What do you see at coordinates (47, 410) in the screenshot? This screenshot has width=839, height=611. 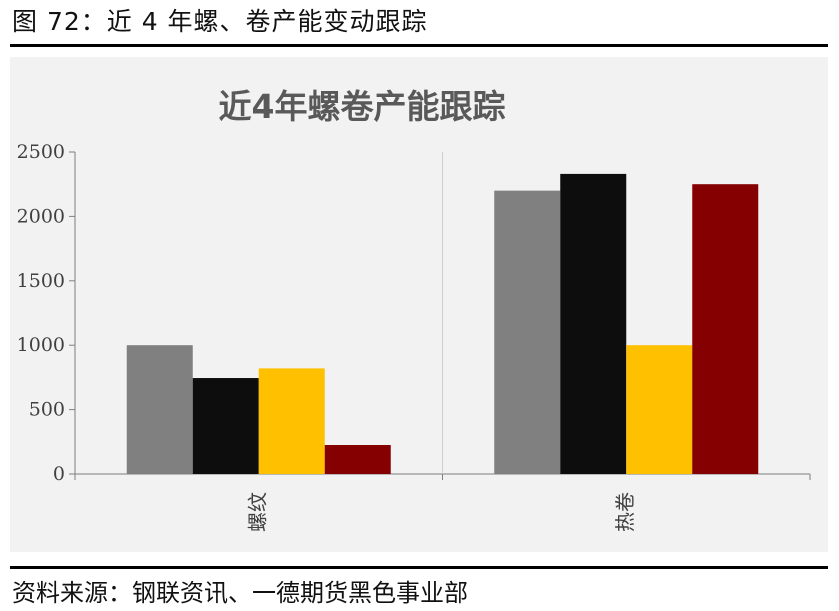 I see `y-tick-label: 500` at bounding box center [47, 410].